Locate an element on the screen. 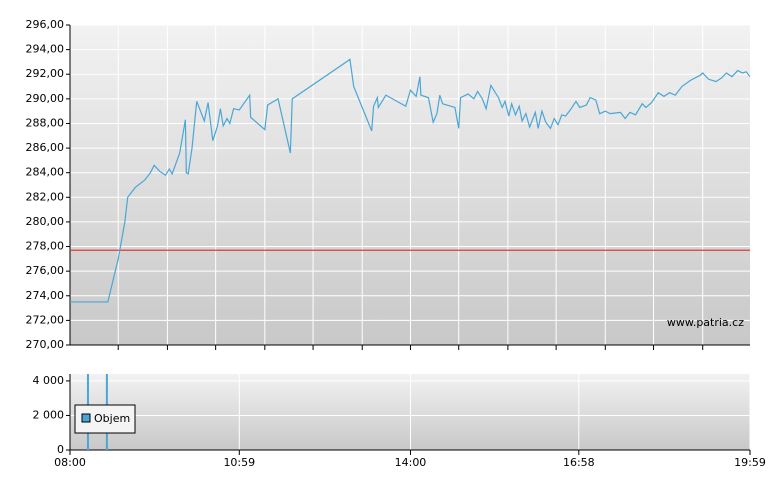  y-tick-label: 288,00 is located at coordinates (45, 122).